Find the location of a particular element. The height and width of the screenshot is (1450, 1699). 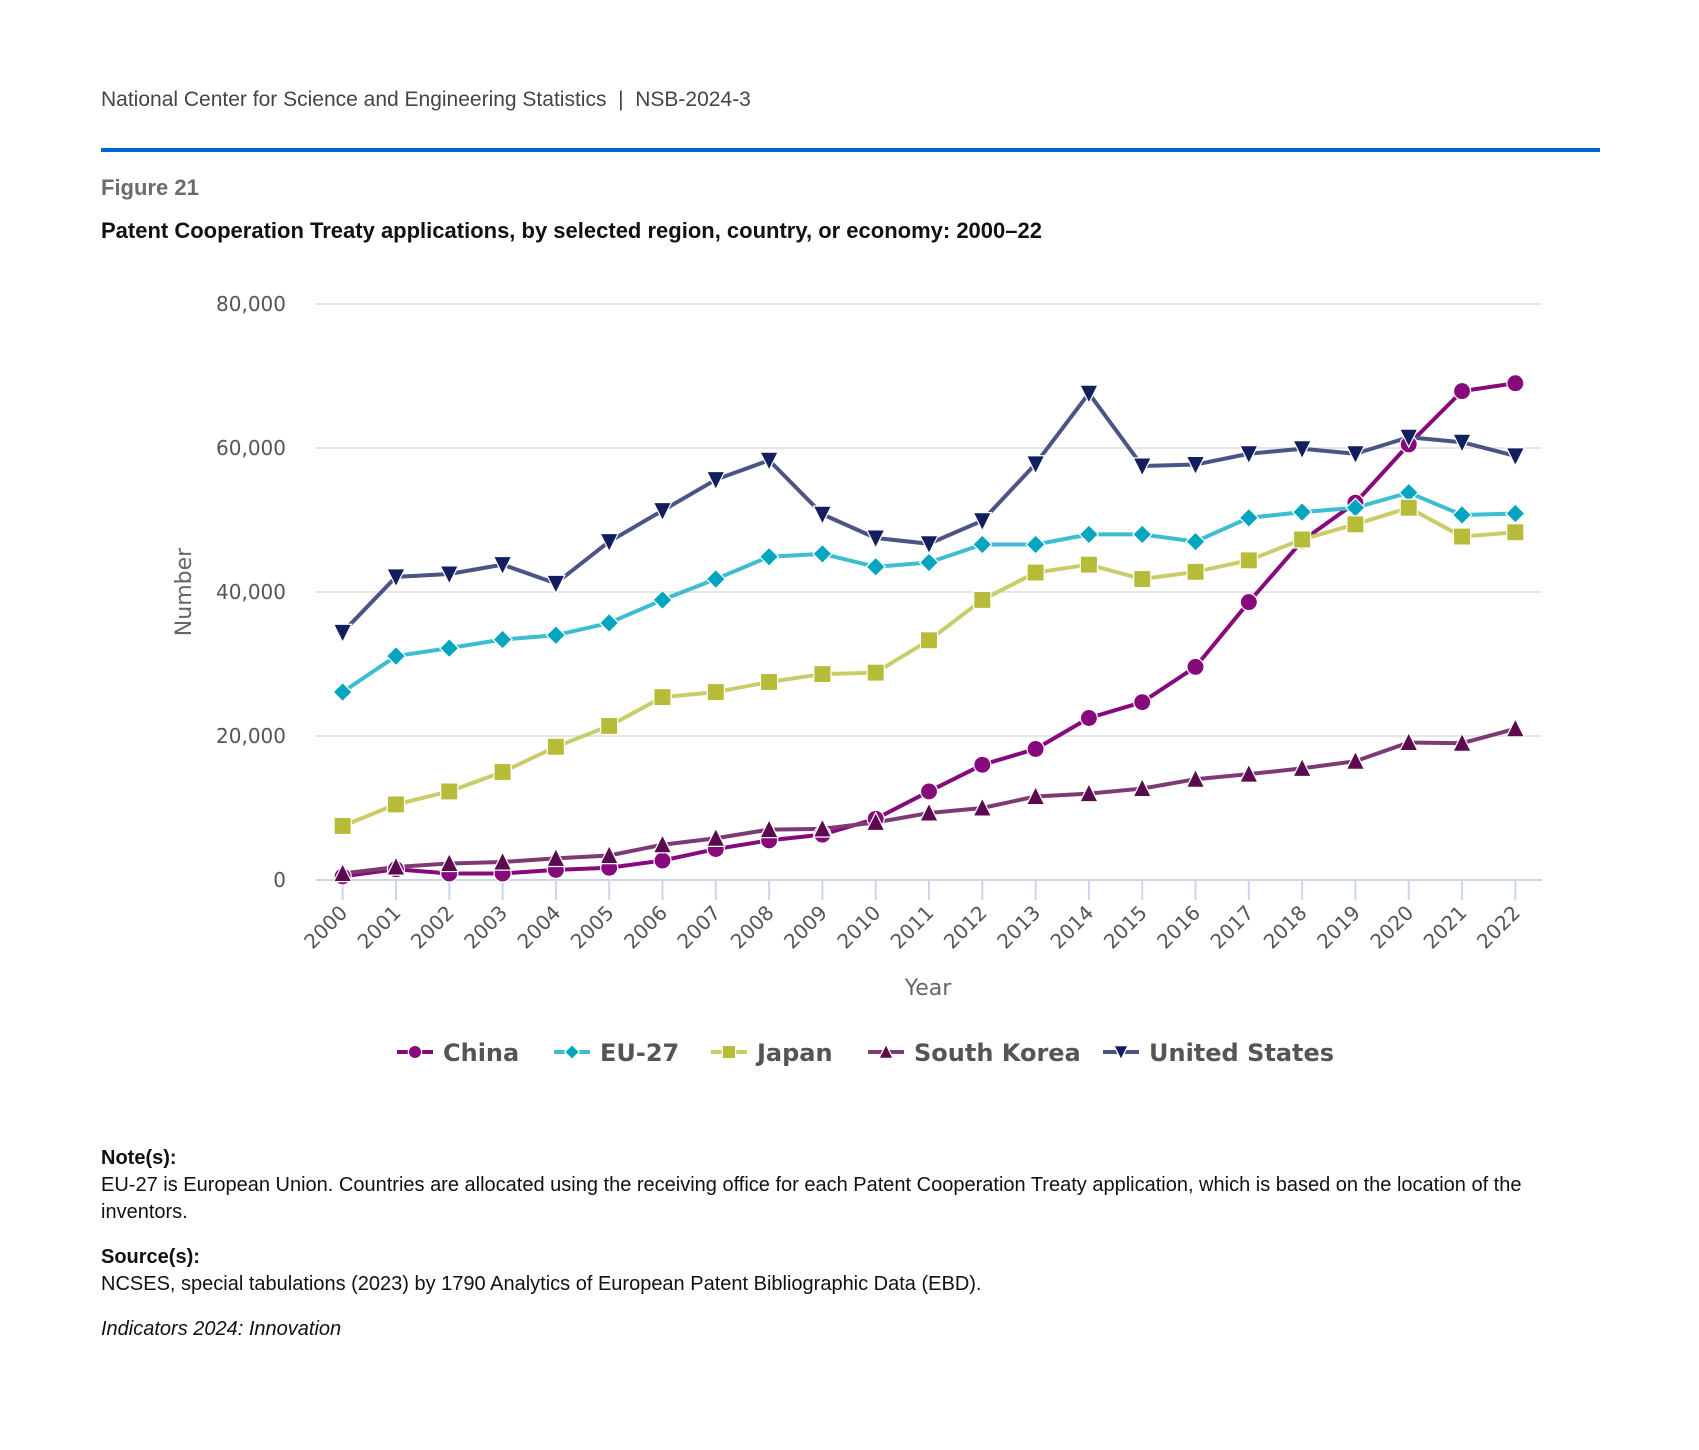

legend-marker-japan-icon is located at coordinates (729, 1052).